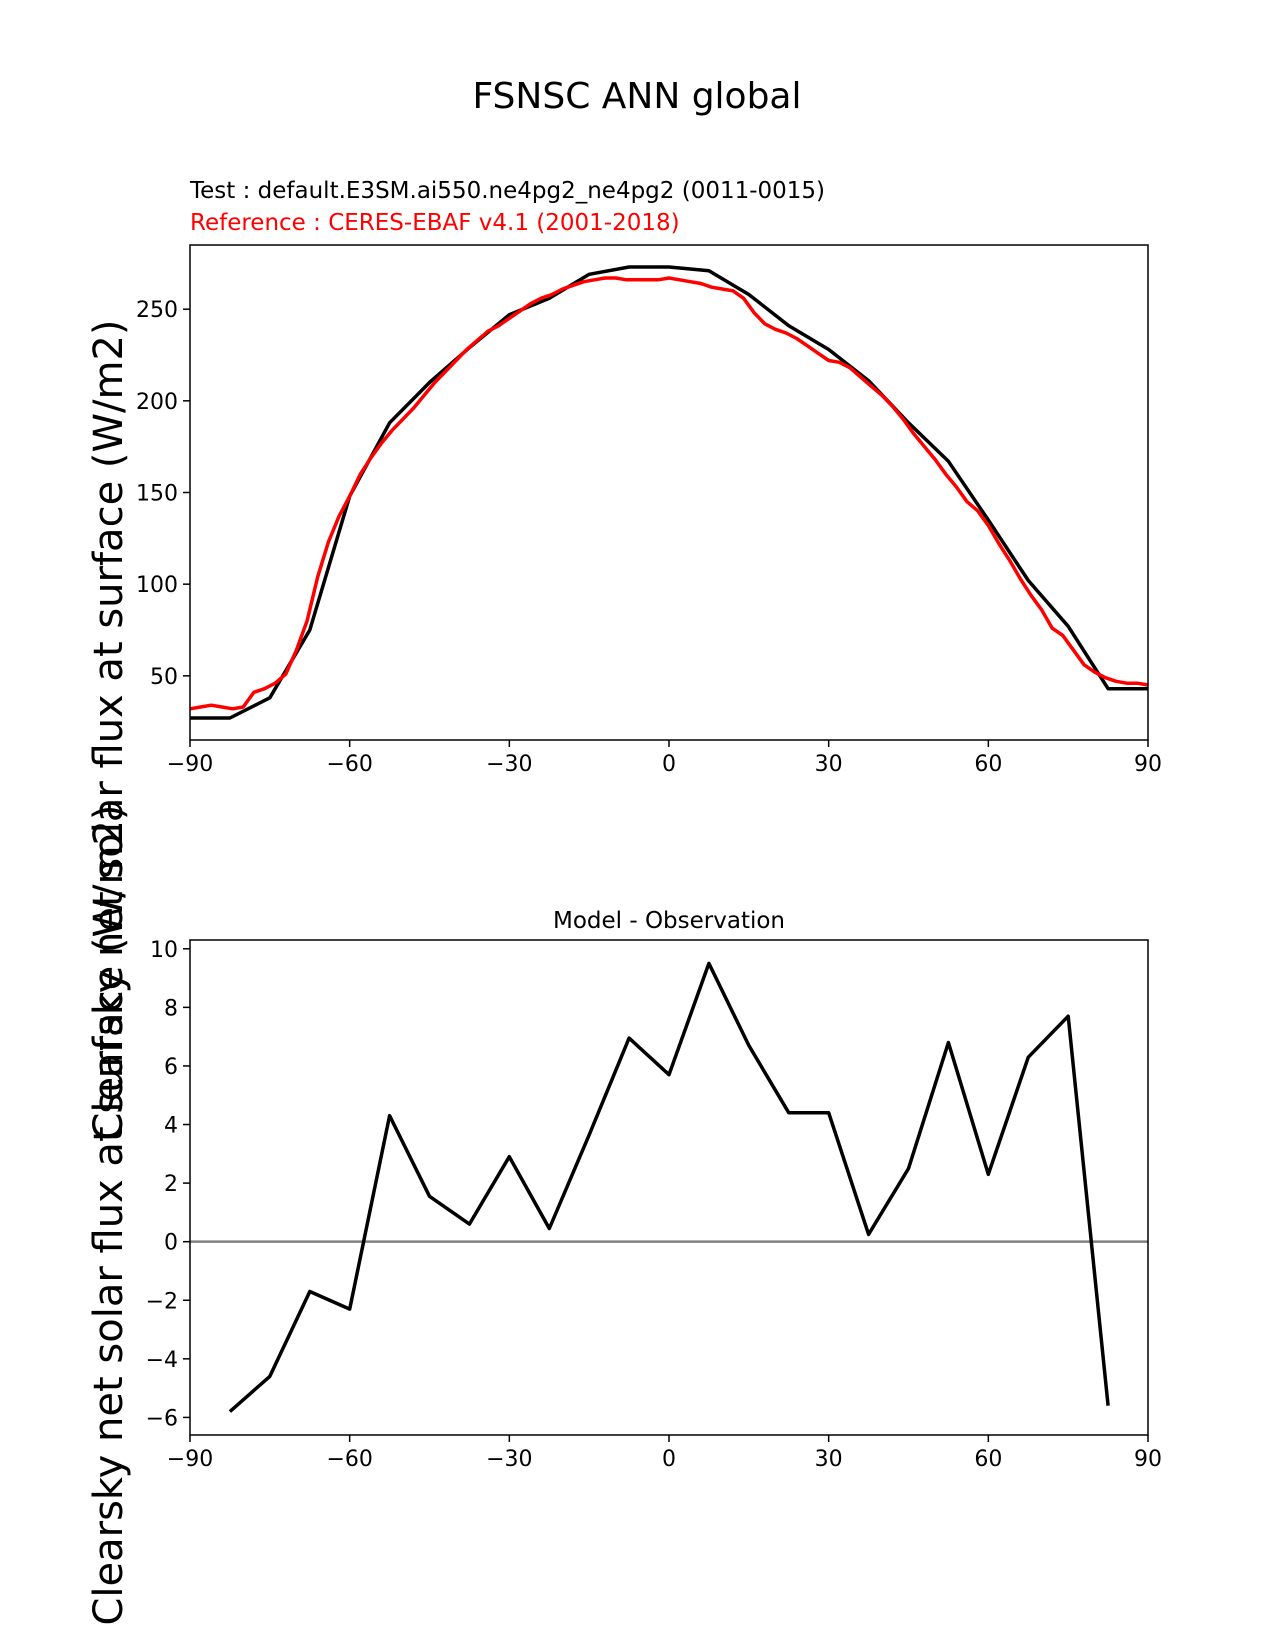 The width and height of the screenshot is (1275, 1650). What do you see at coordinates (988, 764) in the screenshot?
I see `top-x-tick-label: 60` at bounding box center [988, 764].